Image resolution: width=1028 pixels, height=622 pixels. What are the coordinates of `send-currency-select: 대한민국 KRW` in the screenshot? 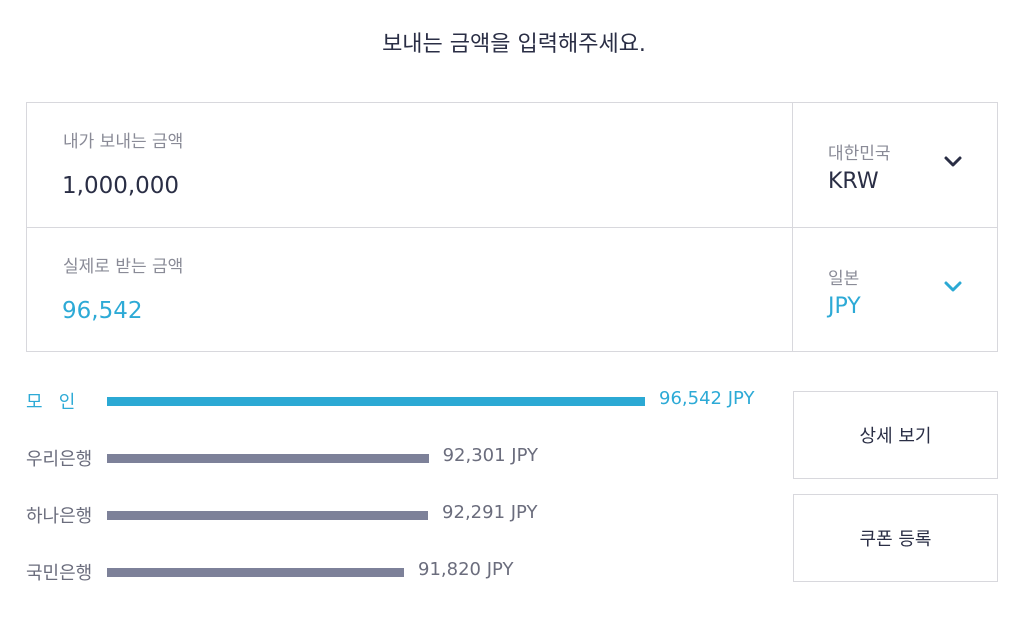 It's located at (895, 165).